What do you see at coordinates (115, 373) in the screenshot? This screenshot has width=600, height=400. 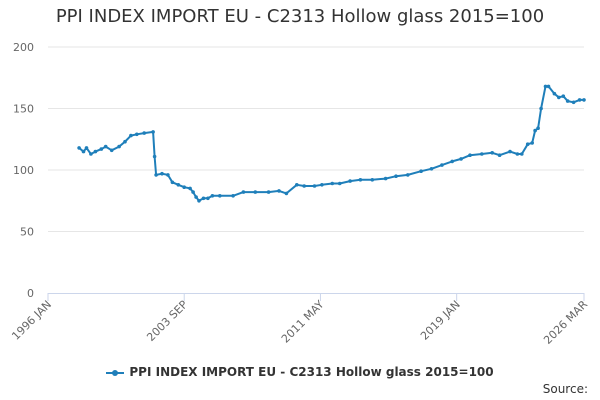 I see `legend-series-marker` at bounding box center [115, 373].